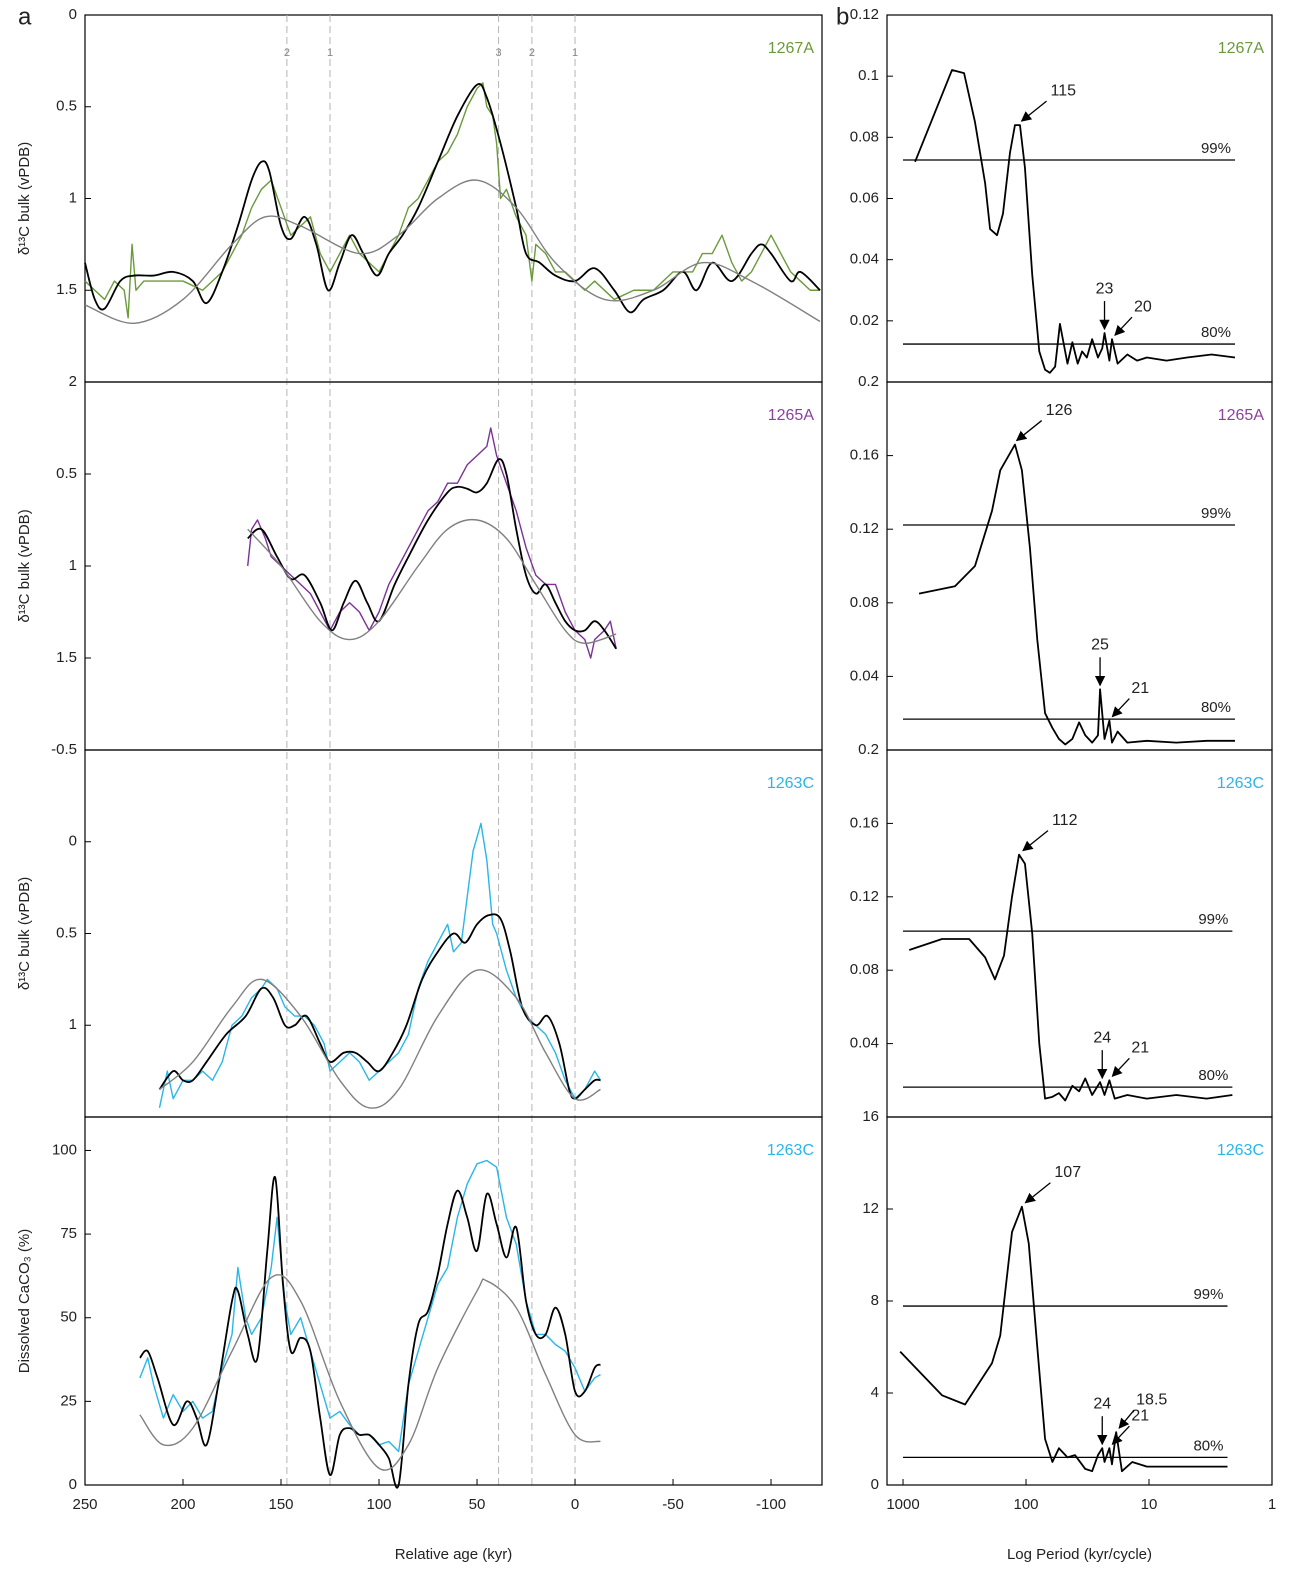 This screenshot has width=1297, height=1589. What do you see at coordinates (842, 16) in the screenshot?
I see `panel-label: b` at bounding box center [842, 16].